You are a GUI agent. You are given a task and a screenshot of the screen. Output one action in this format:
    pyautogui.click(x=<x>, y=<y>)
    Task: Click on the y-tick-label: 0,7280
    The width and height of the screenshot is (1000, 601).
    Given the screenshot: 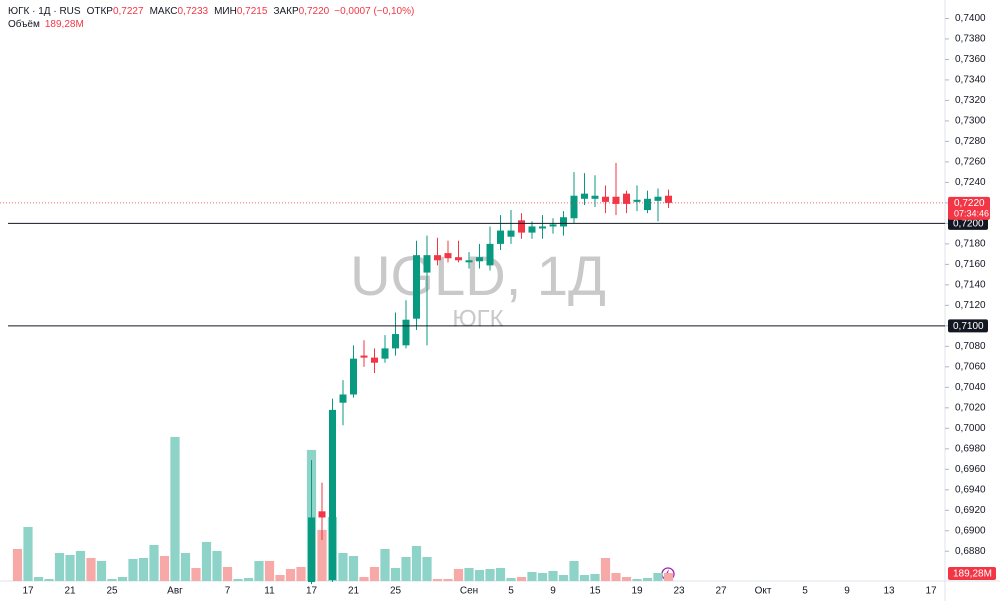 What is the action you would take?
    pyautogui.click(x=970, y=141)
    